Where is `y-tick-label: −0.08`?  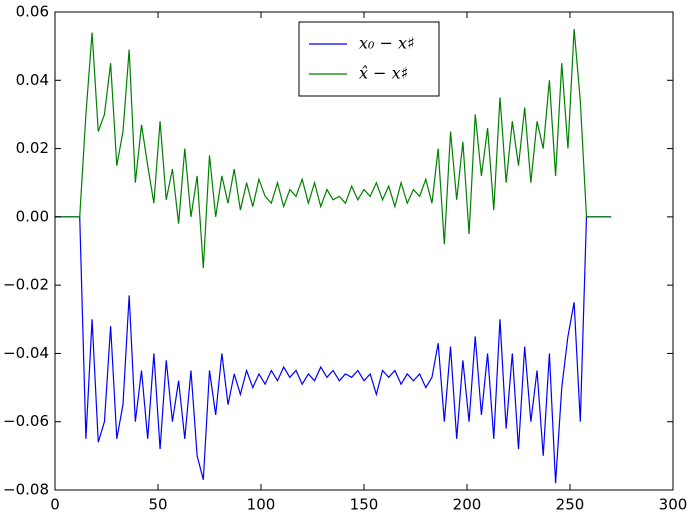
y-tick-label: −0.08 is located at coordinates (26, 490).